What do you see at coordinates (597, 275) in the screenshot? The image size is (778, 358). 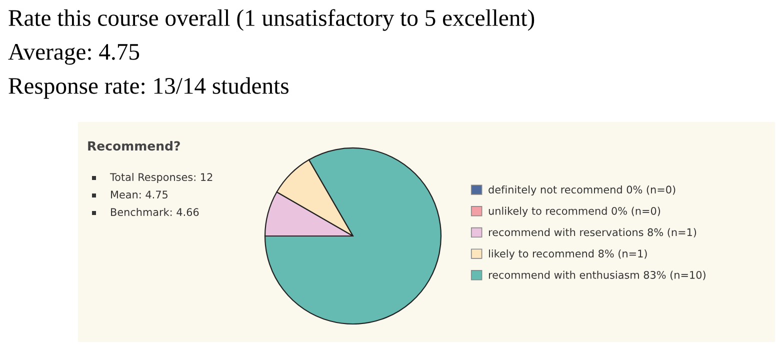 I see `legend-label: recommend with enthusiasm 83% (n=10)` at bounding box center [597, 275].